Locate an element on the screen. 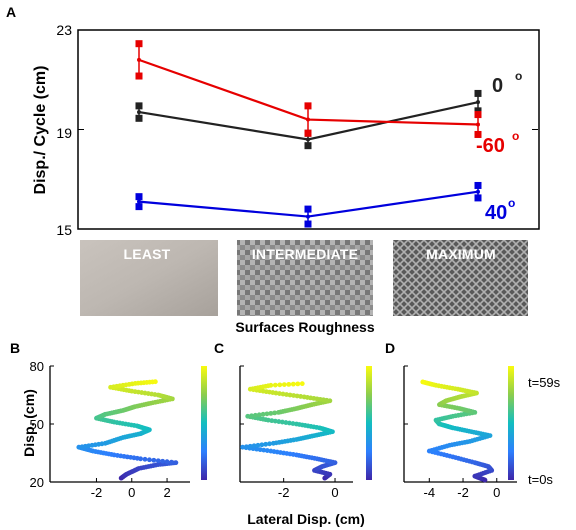 Image resolution: width=576 pixels, height=530 pixels. trajectory-y-title: Disp. (cm) is located at coordinates (29, 423).